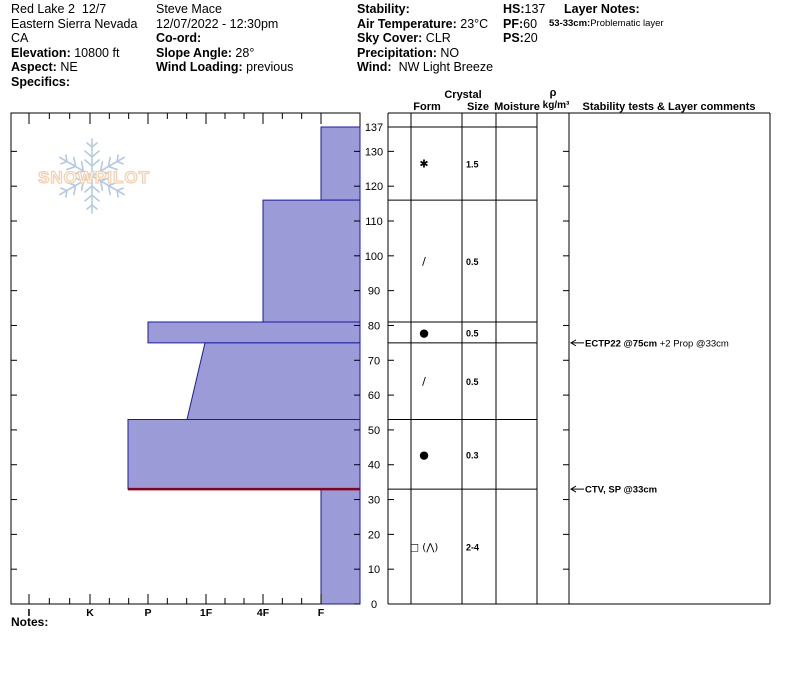 The width and height of the screenshot is (800, 676). I want to click on stability-test-1: CTV, SP @33cm, so click(621, 490).